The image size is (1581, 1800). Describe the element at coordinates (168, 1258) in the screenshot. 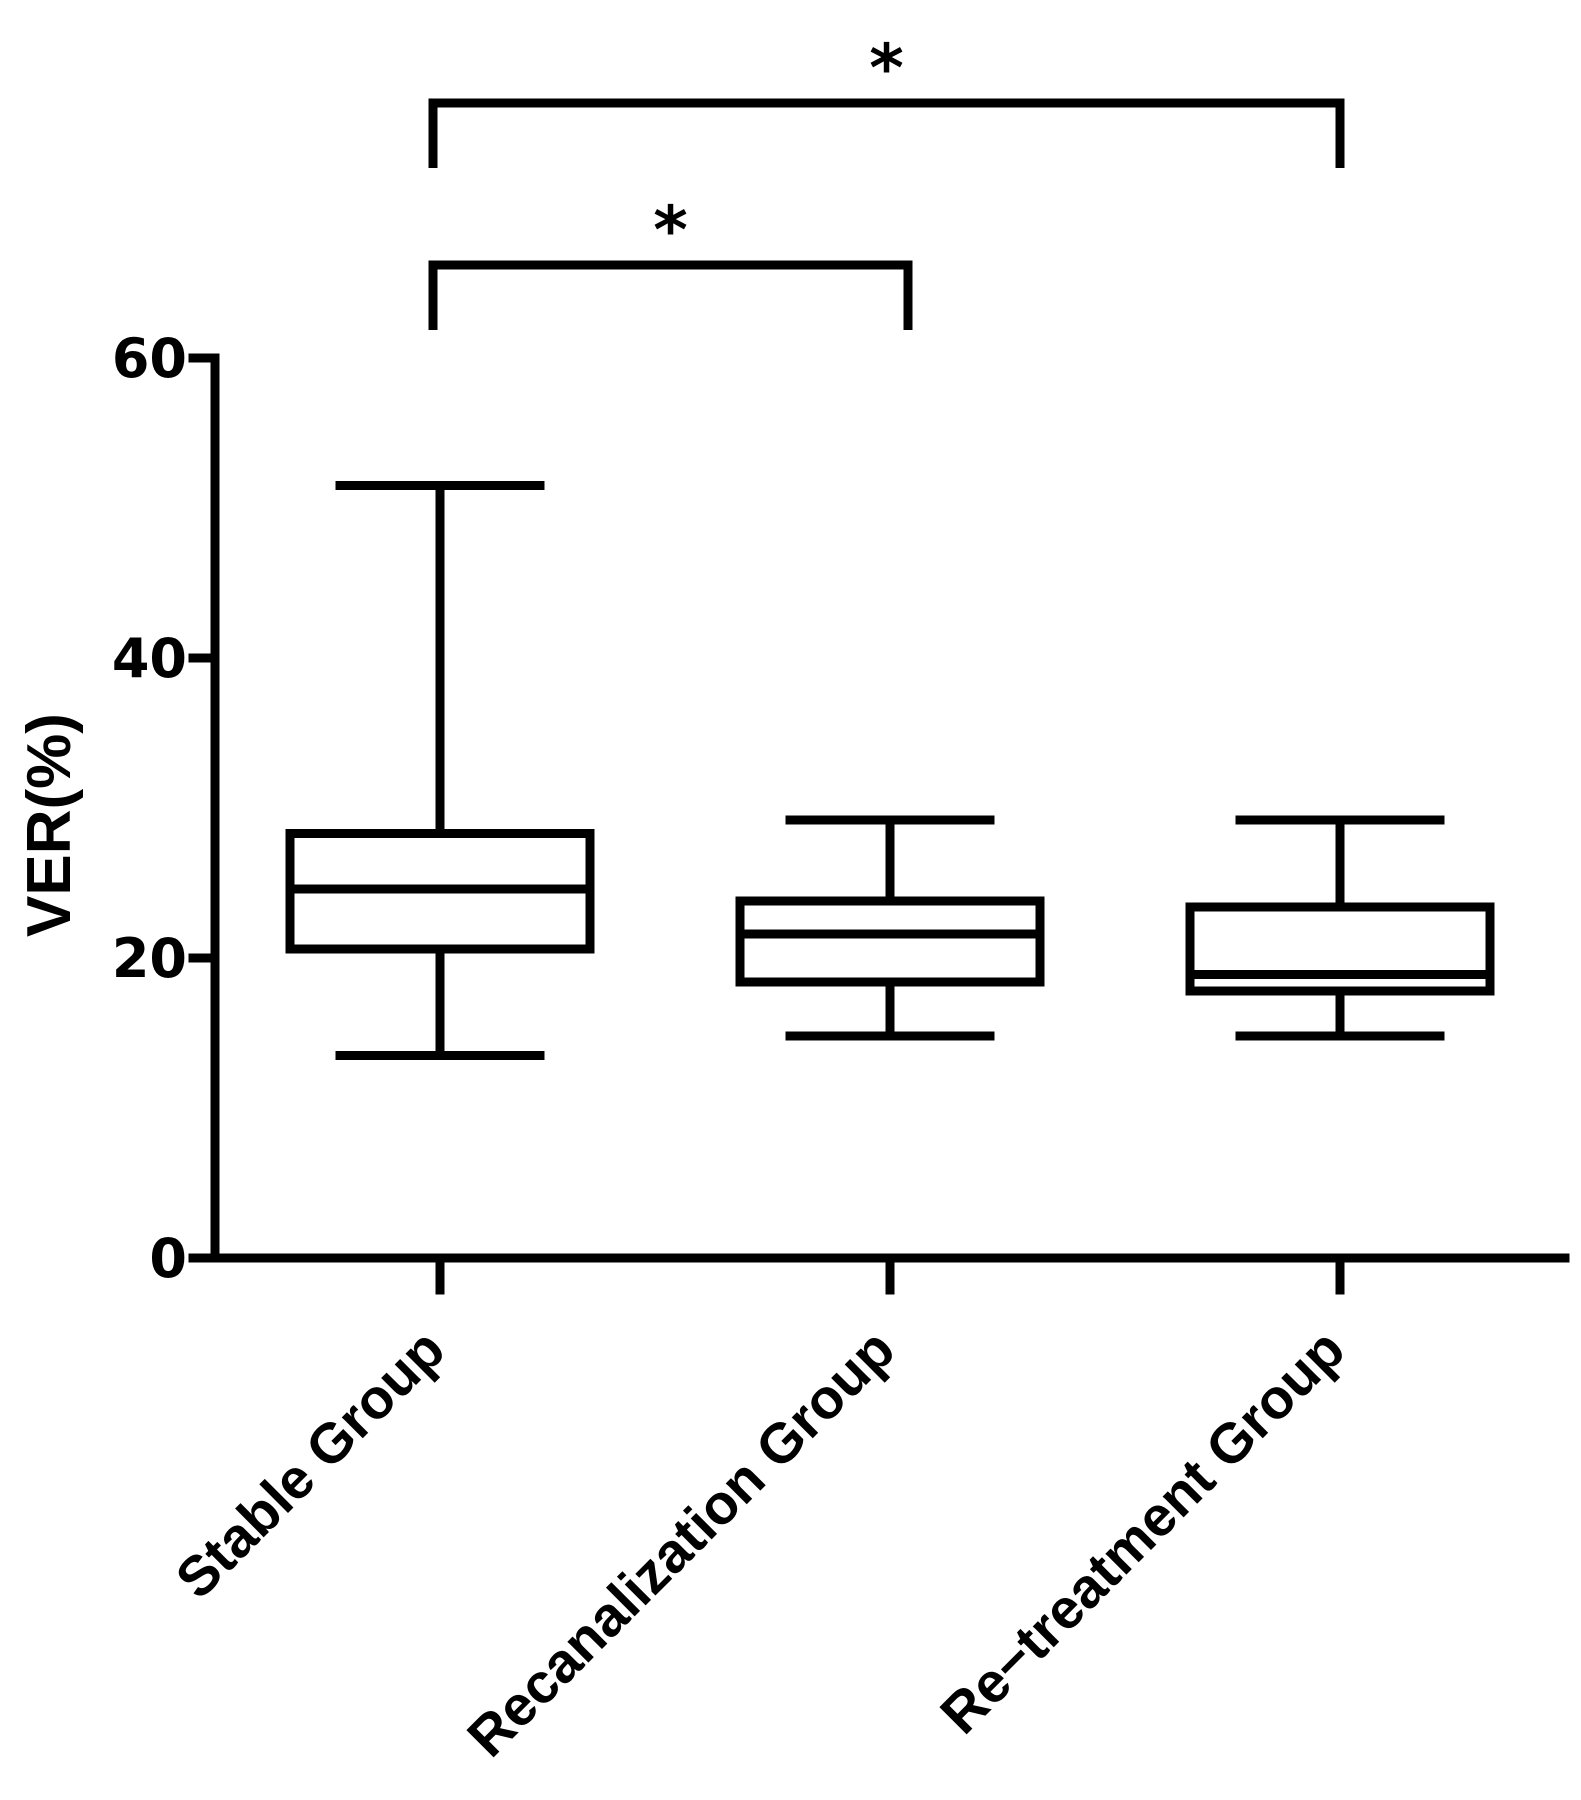

I see `y-tick-label: 0` at that location.